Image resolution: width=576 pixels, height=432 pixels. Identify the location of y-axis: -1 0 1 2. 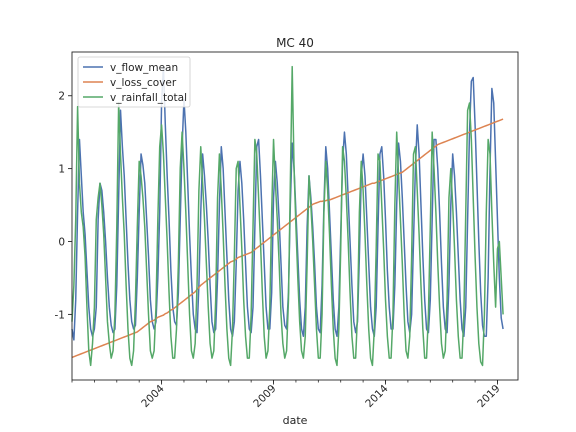
(63, 206).